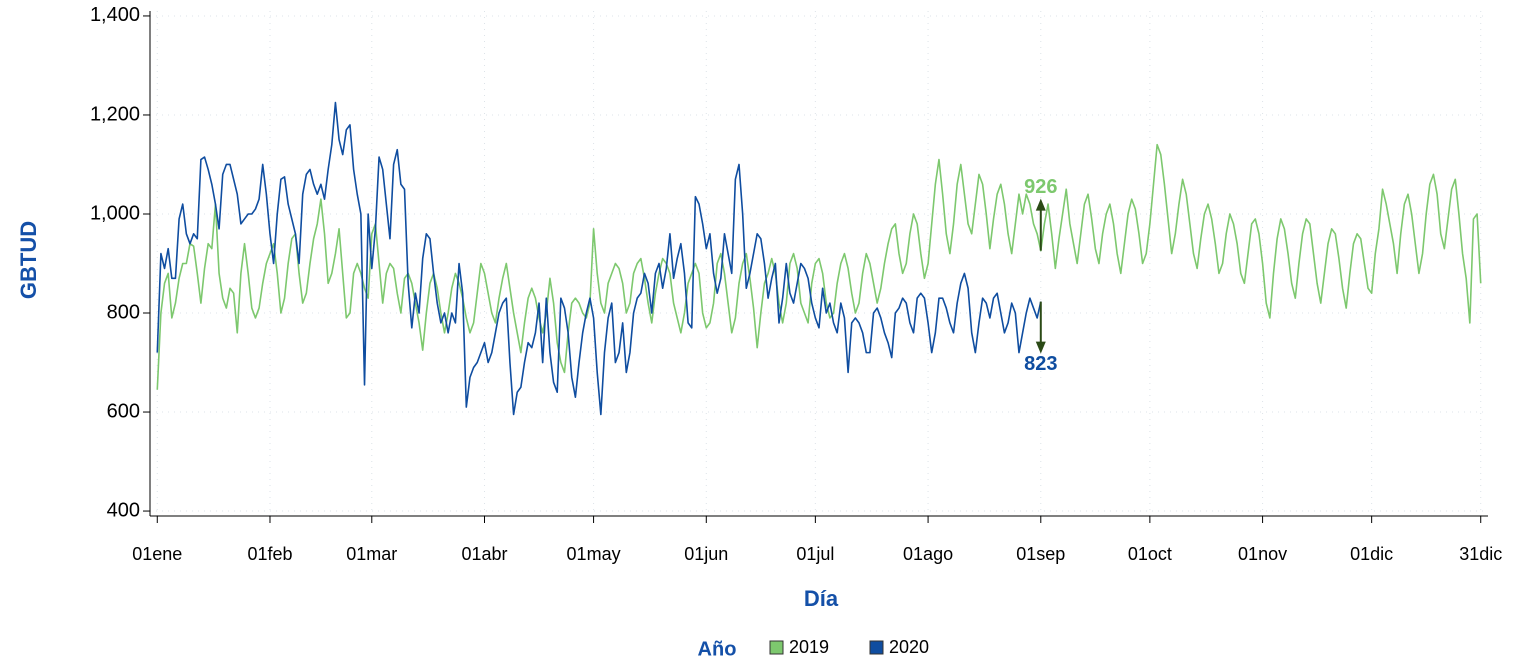  I want to click on x-tick-label: 01ene, so click(157, 554).